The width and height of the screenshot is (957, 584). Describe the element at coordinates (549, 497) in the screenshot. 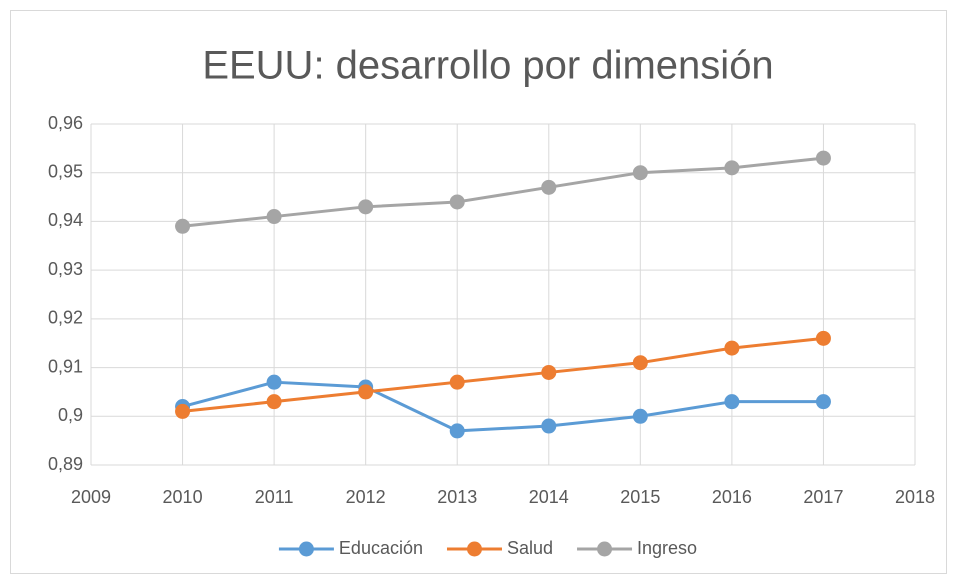

I see `x-tick-label: 2014` at that location.